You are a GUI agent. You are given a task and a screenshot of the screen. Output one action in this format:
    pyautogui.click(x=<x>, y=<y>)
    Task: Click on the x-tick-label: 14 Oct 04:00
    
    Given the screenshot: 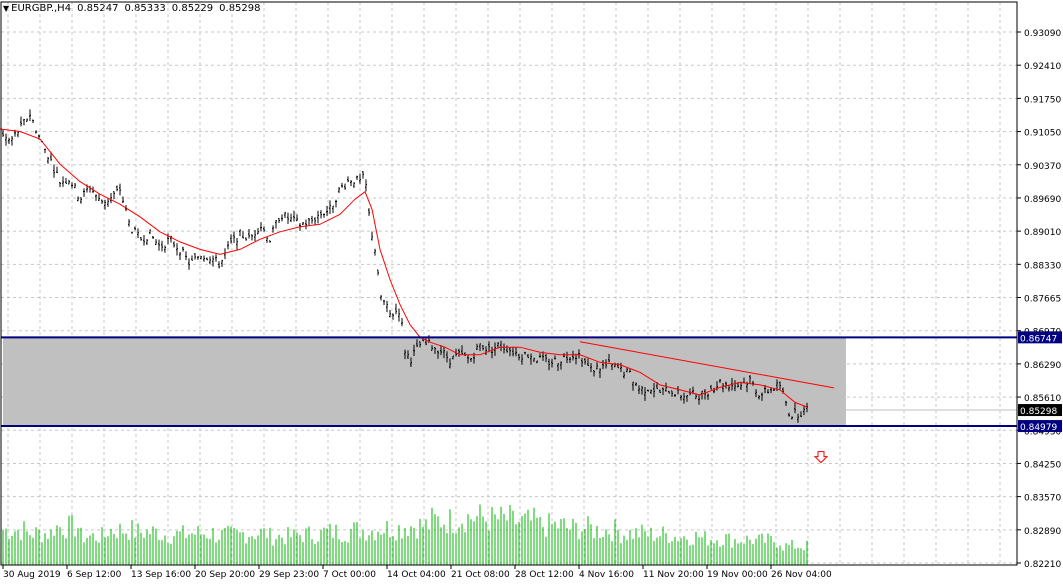 What is the action you would take?
    pyautogui.click(x=416, y=575)
    